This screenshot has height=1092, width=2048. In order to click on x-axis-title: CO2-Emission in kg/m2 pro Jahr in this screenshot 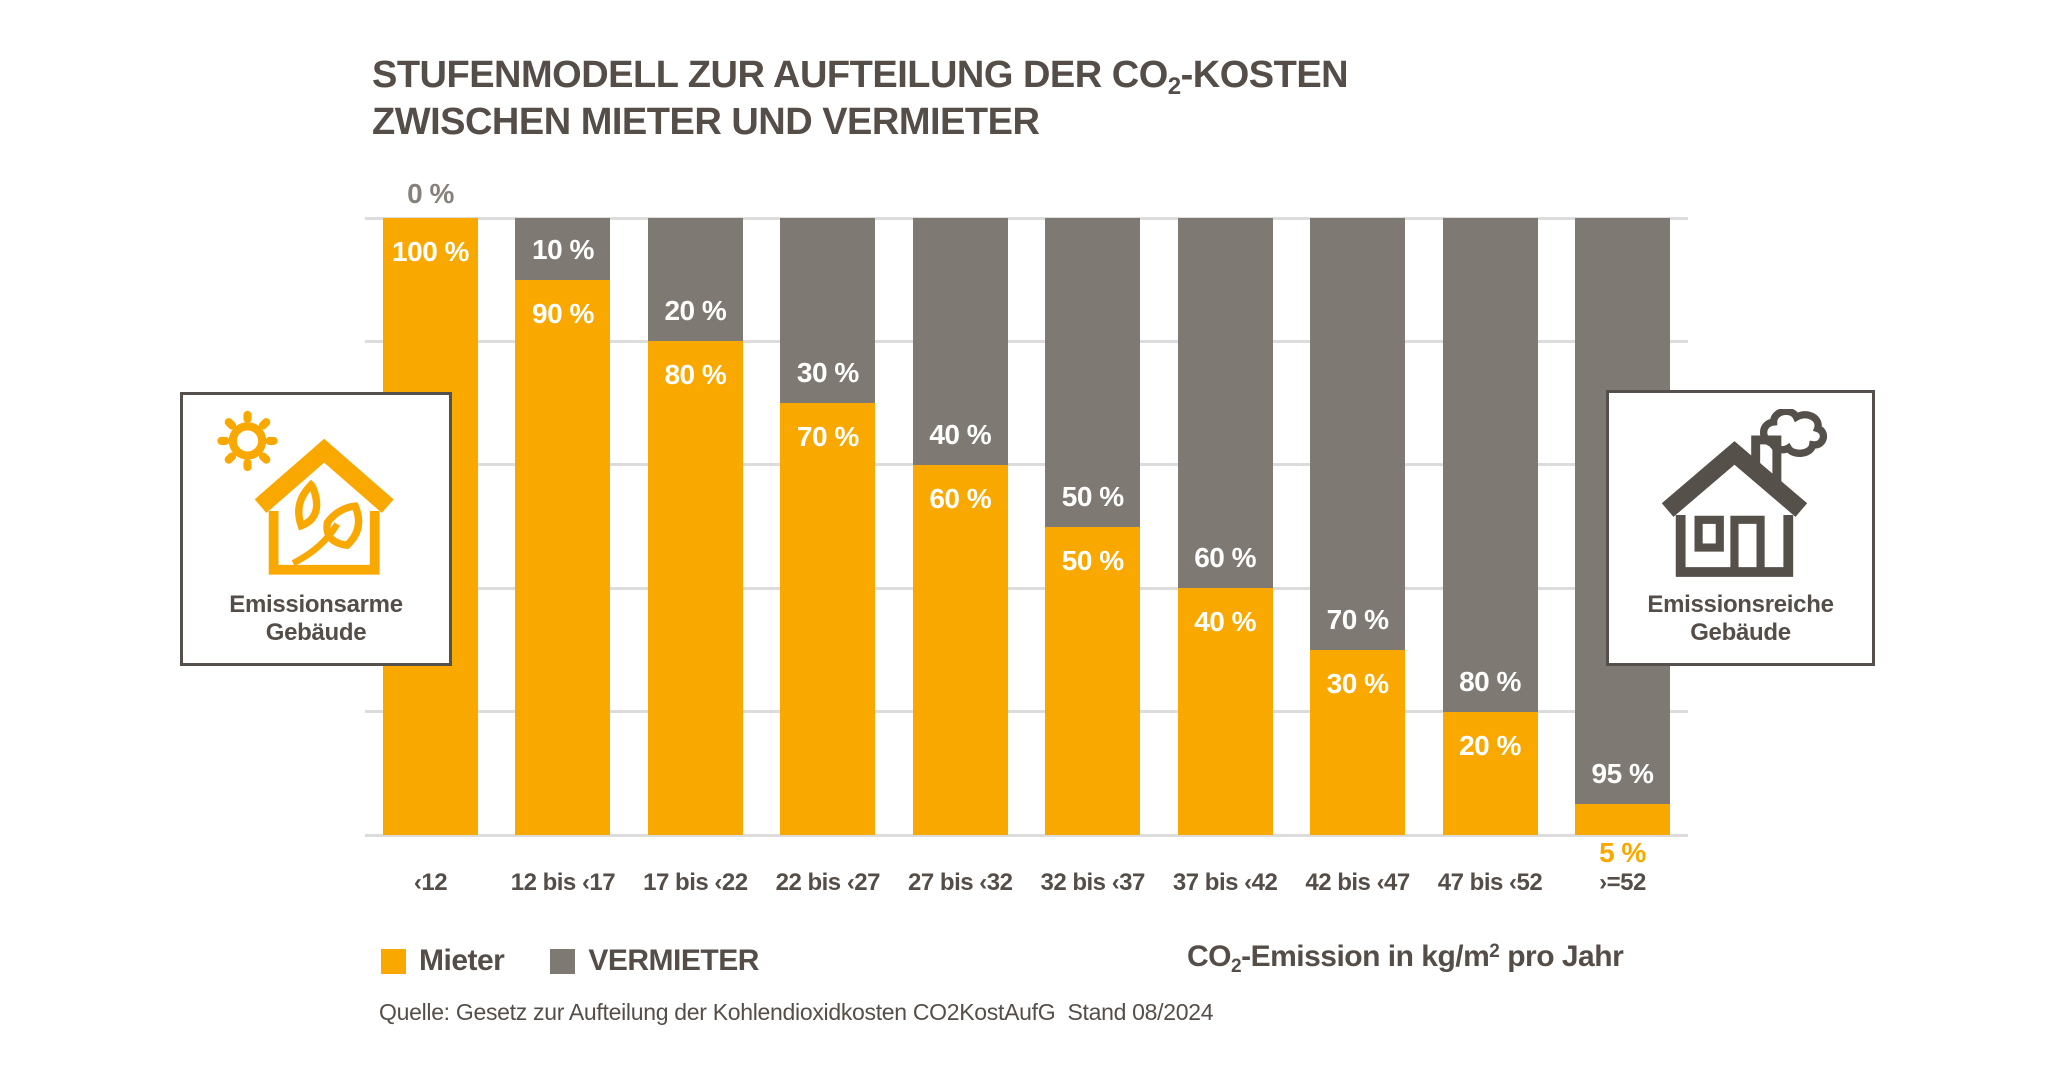, I will do `click(1405, 958)`.